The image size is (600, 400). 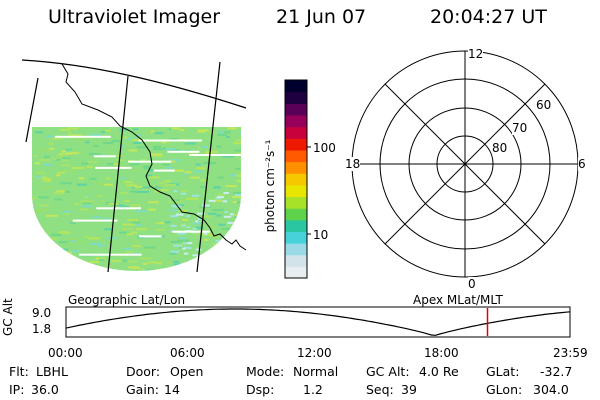 What do you see at coordinates (441, 353) in the screenshot?
I see `time-tick-1800: 18:00` at bounding box center [441, 353].